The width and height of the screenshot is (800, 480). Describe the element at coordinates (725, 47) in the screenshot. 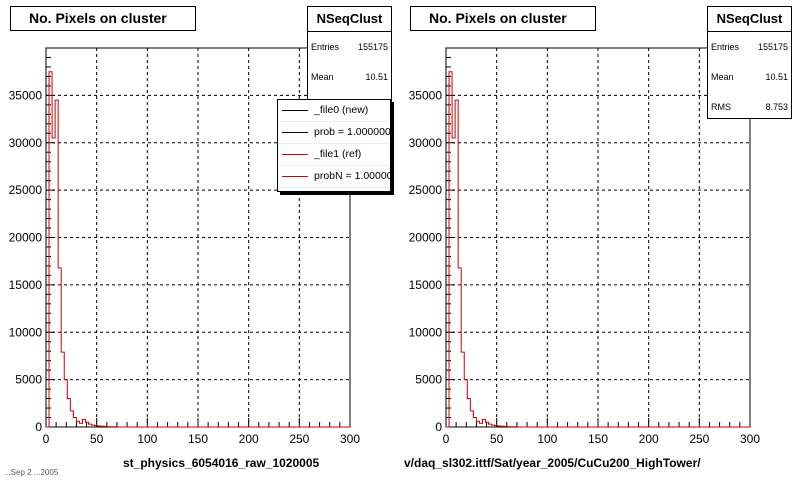

I see `right-stats-entries-label: Entries` at that location.